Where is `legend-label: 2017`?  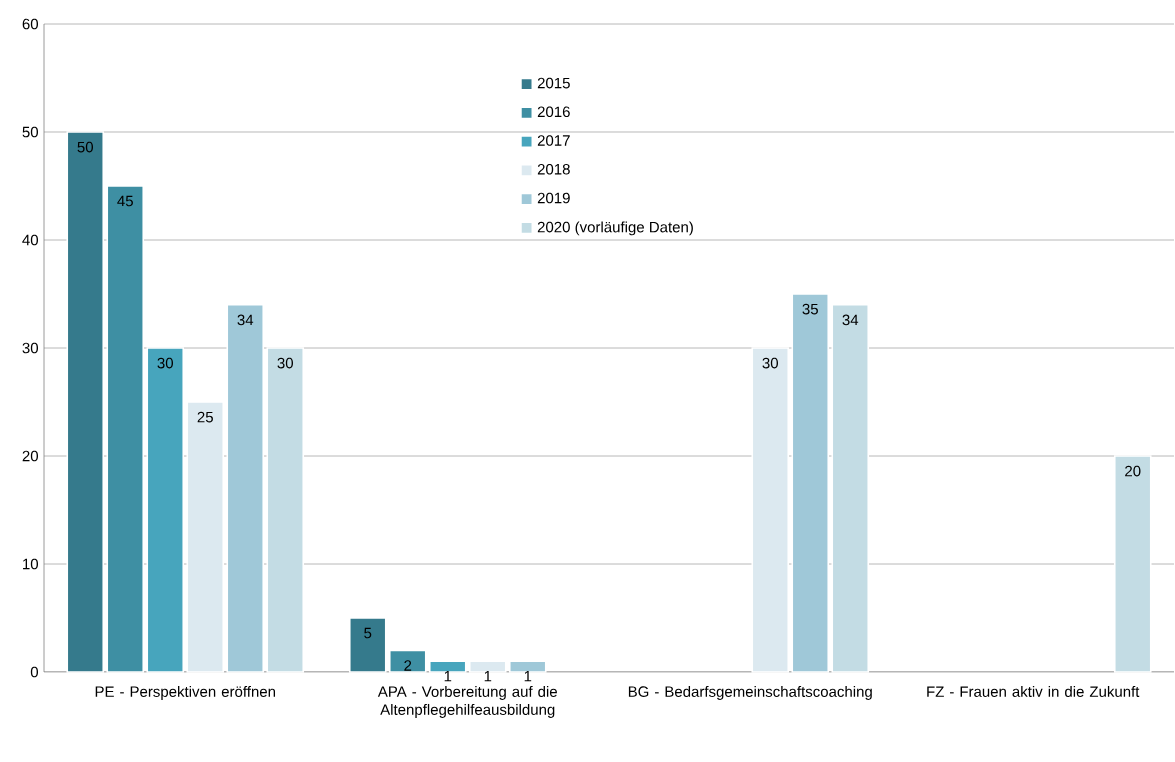
legend-label: 2017 is located at coordinates (553, 140).